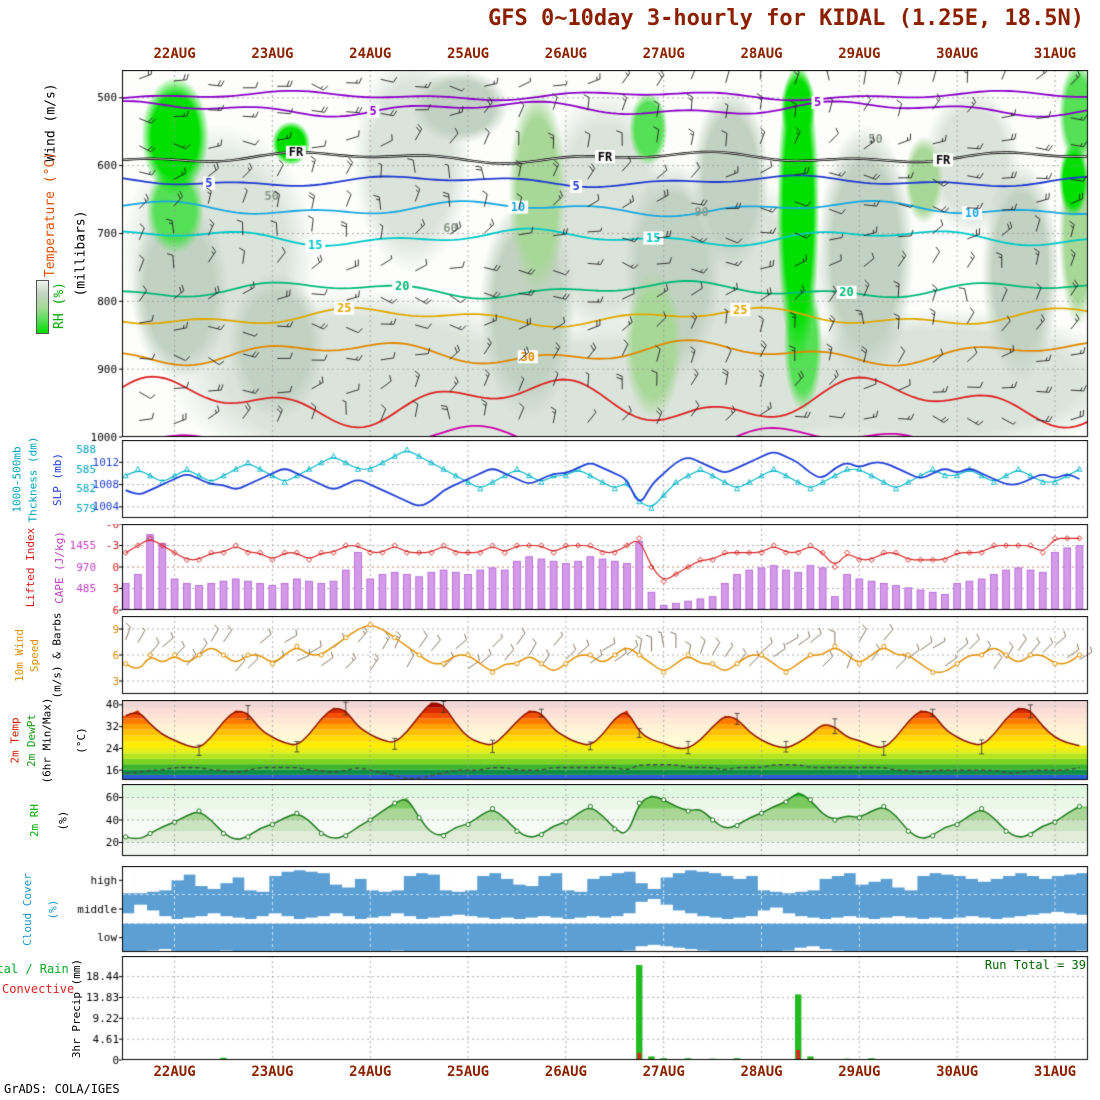 This screenshot has height=1100, width=1100. I want to click on rh-axis-label: RH (%), so click(59, 305).